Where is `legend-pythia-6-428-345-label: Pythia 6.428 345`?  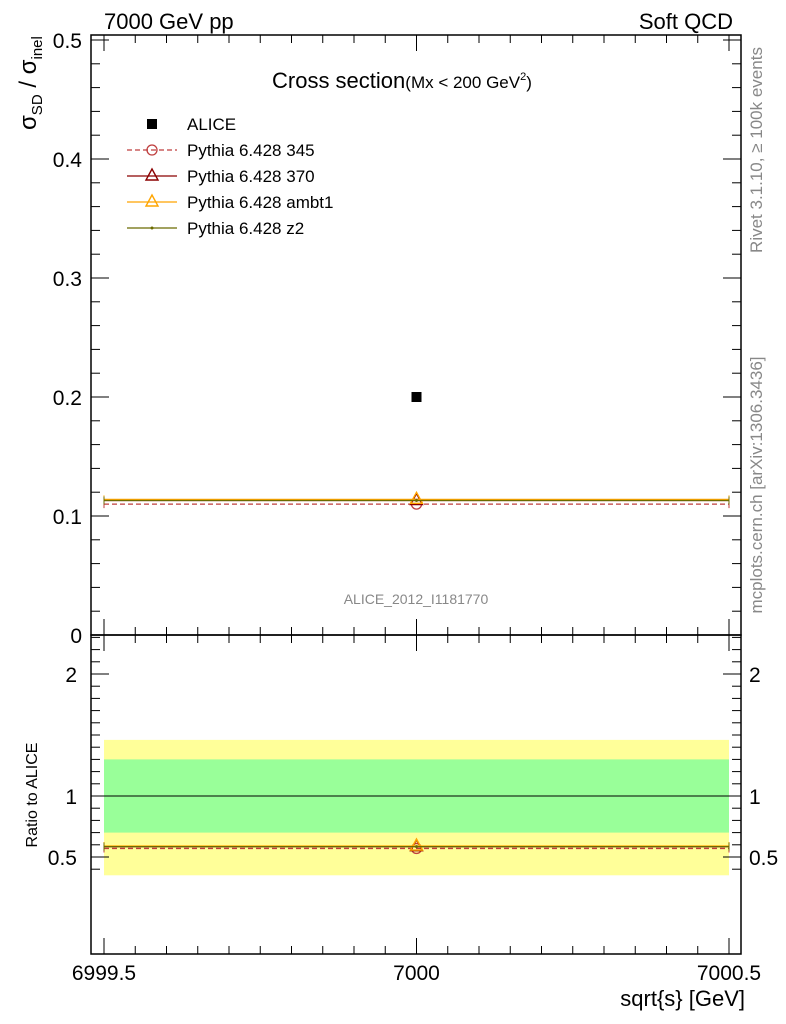
legend-pythia-6-428-345-label: Pythia 6.428 345 is located at coordinates (251, 150).